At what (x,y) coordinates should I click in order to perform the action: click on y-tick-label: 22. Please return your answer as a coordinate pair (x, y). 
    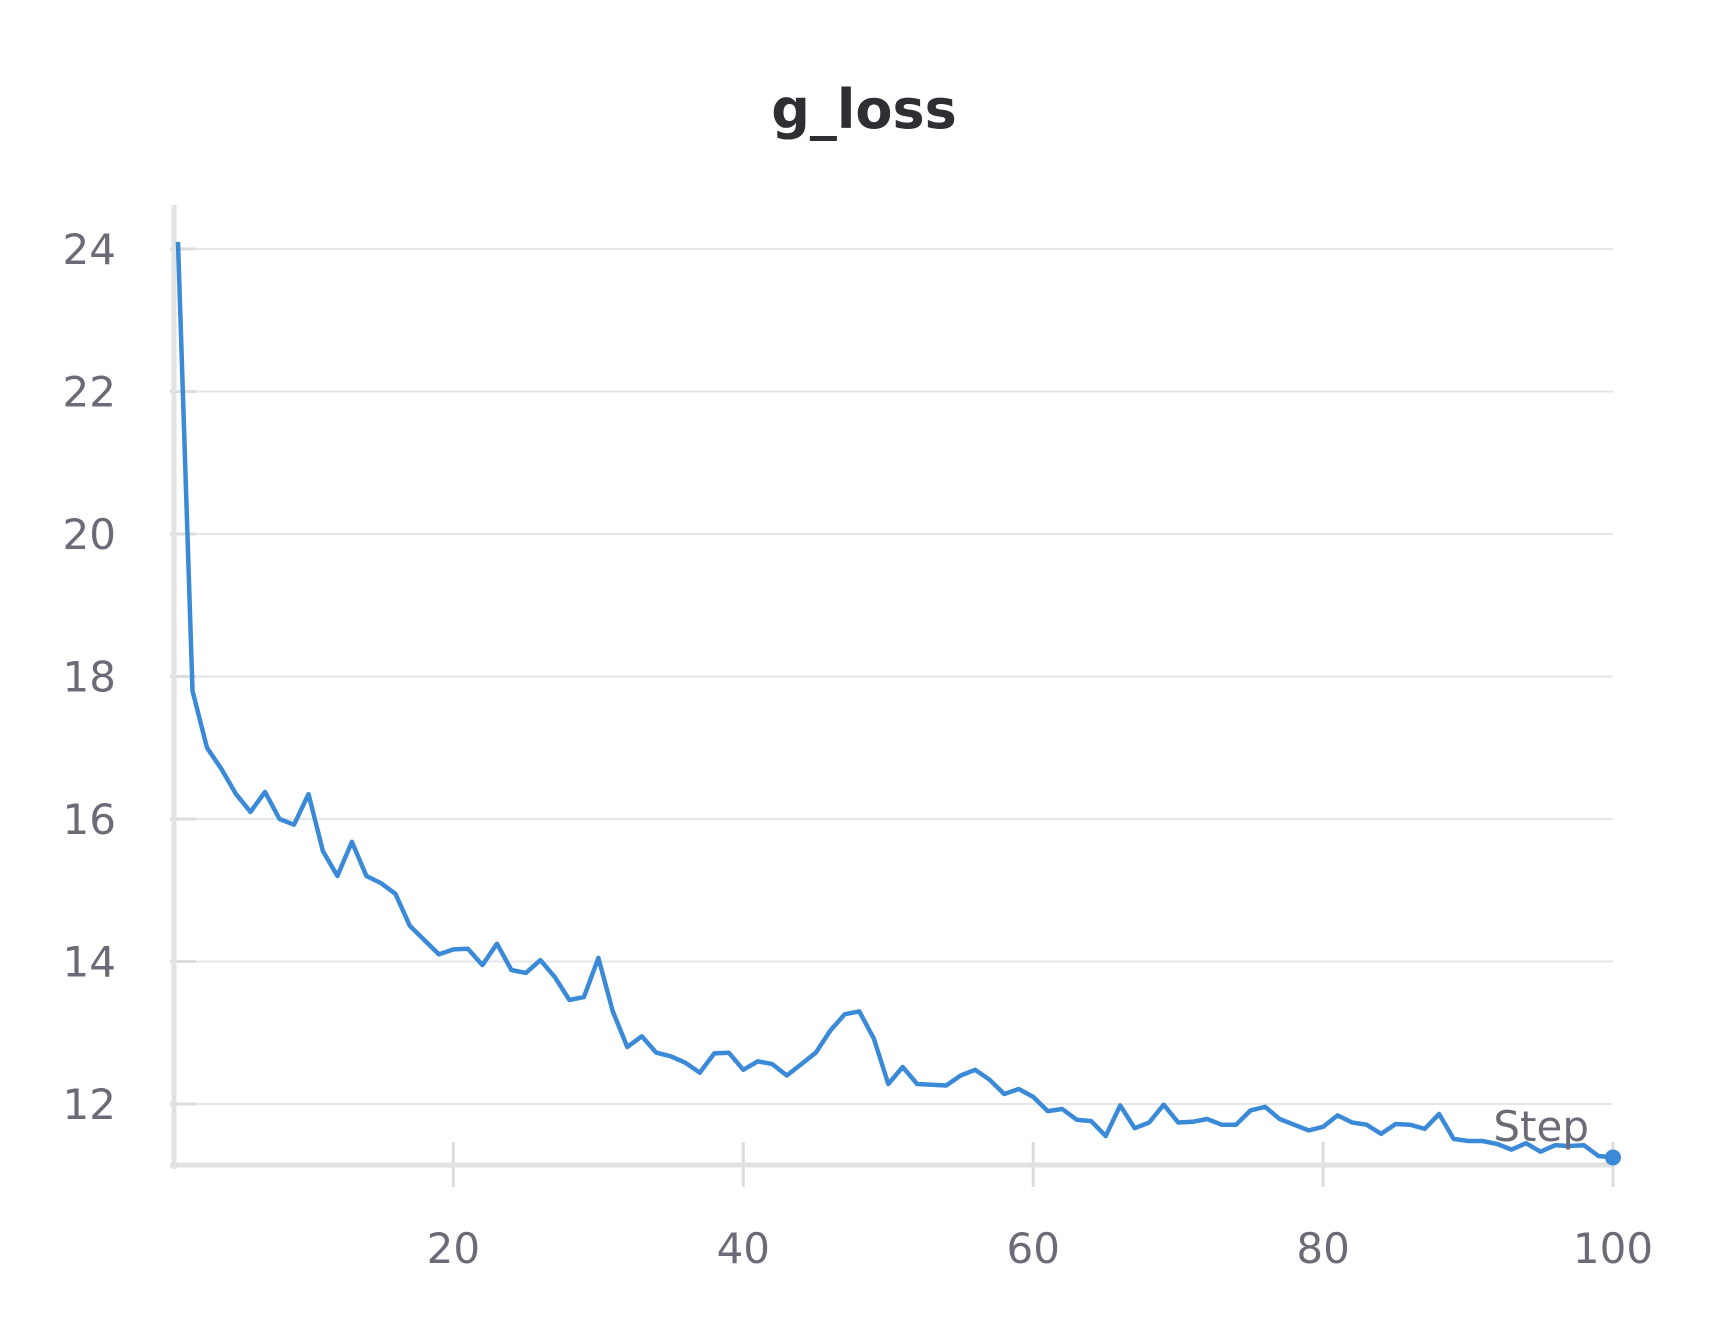
    Looking at the image, I should click on (89, 392).